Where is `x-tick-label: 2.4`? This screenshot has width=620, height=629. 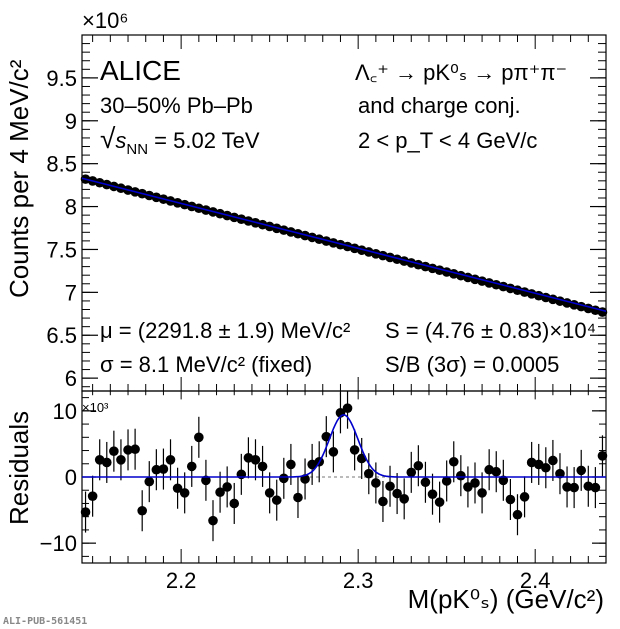
x-tick-label: 2.4 is located at coordinates (535, 580).